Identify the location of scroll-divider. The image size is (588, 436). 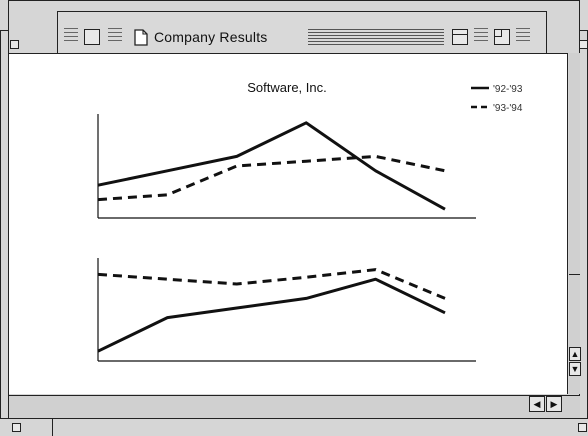
(574, 274).